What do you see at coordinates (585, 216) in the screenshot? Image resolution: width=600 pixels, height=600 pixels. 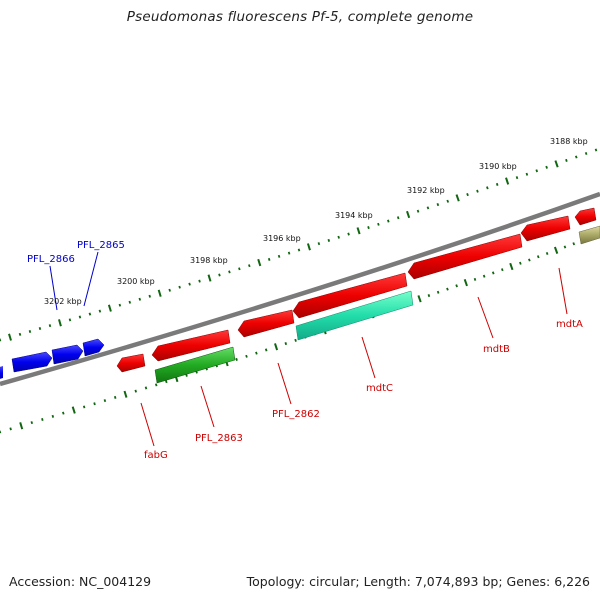 I see `gene-right-edge` at bounding box center [585, 216].